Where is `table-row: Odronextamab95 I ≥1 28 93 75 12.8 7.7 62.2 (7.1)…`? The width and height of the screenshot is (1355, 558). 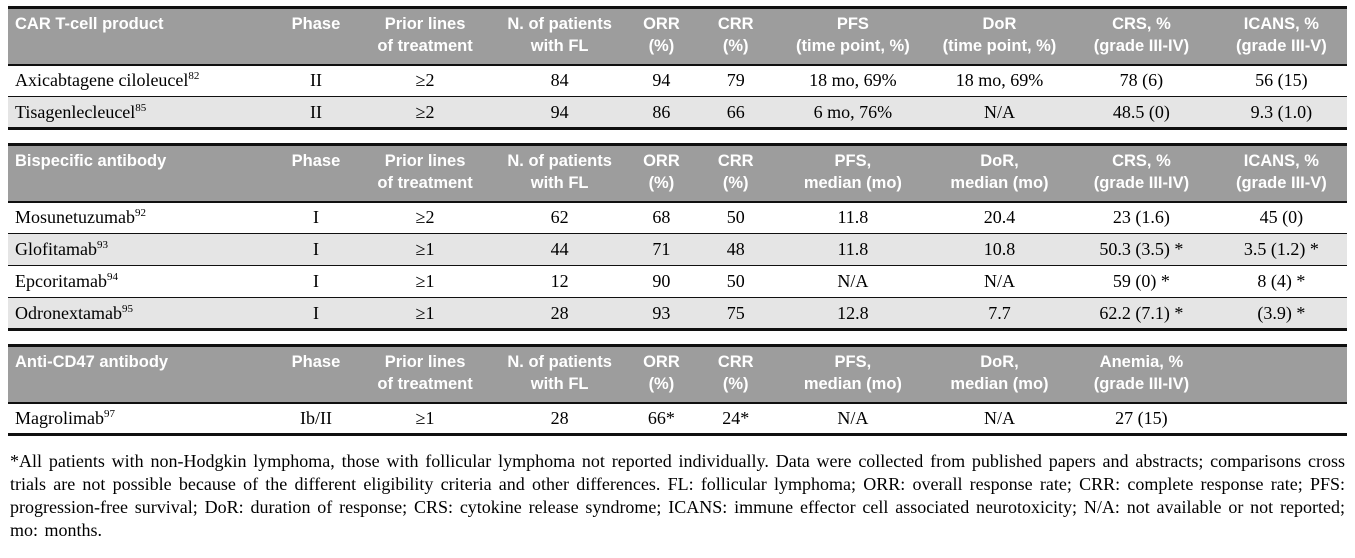 table-row: Odronextamab95 I ≥1 28 93 75 12.8 7.7 62.2 (7.1)… is located at coordinates (677, 313).